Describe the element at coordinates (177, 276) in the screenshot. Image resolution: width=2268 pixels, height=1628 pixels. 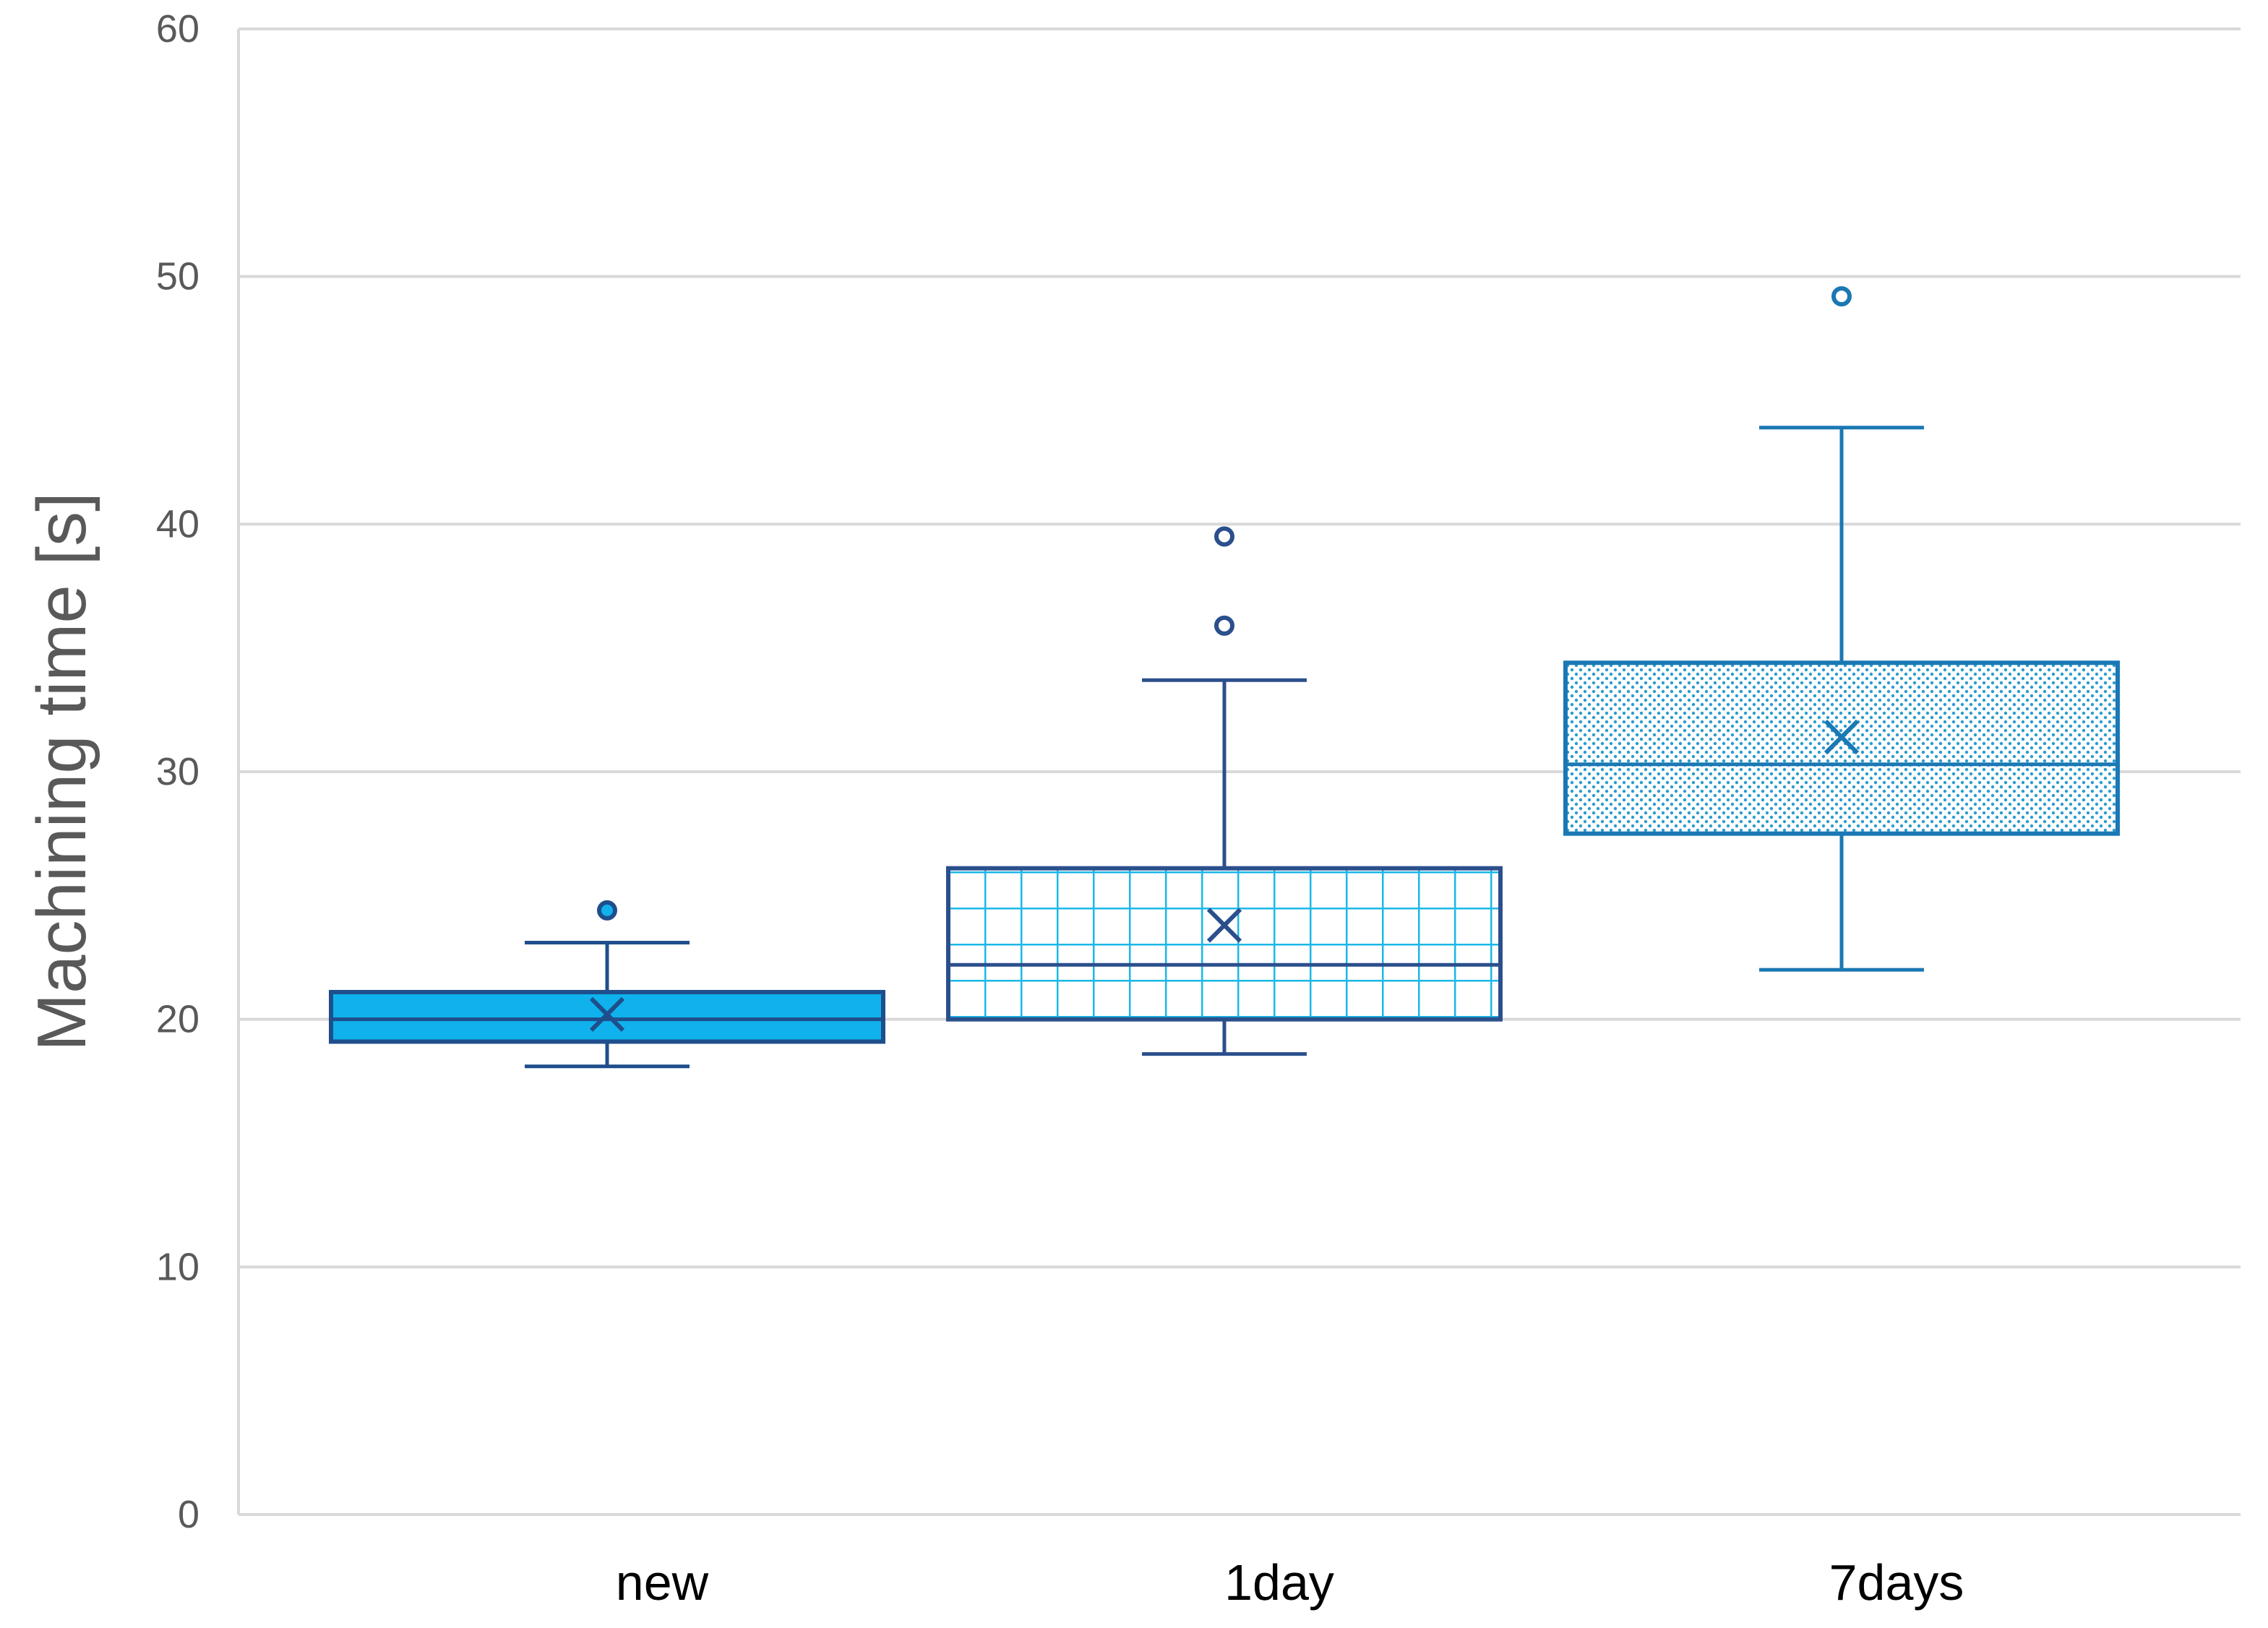
I see `y-tick-label-50: 50` at that location.